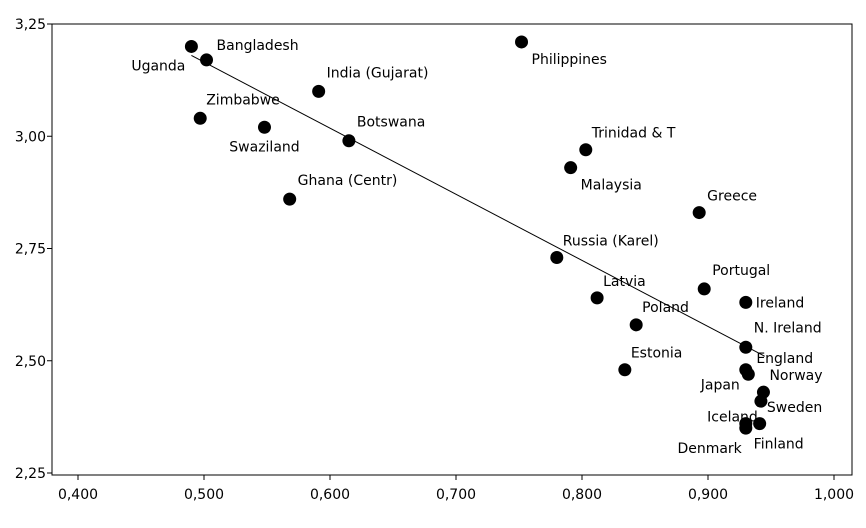 The image size is (866, 528). What do you see at coordinates (522, 42) in the screenshot?
I see `data-point-philippines` at bounding box center [522, 42].